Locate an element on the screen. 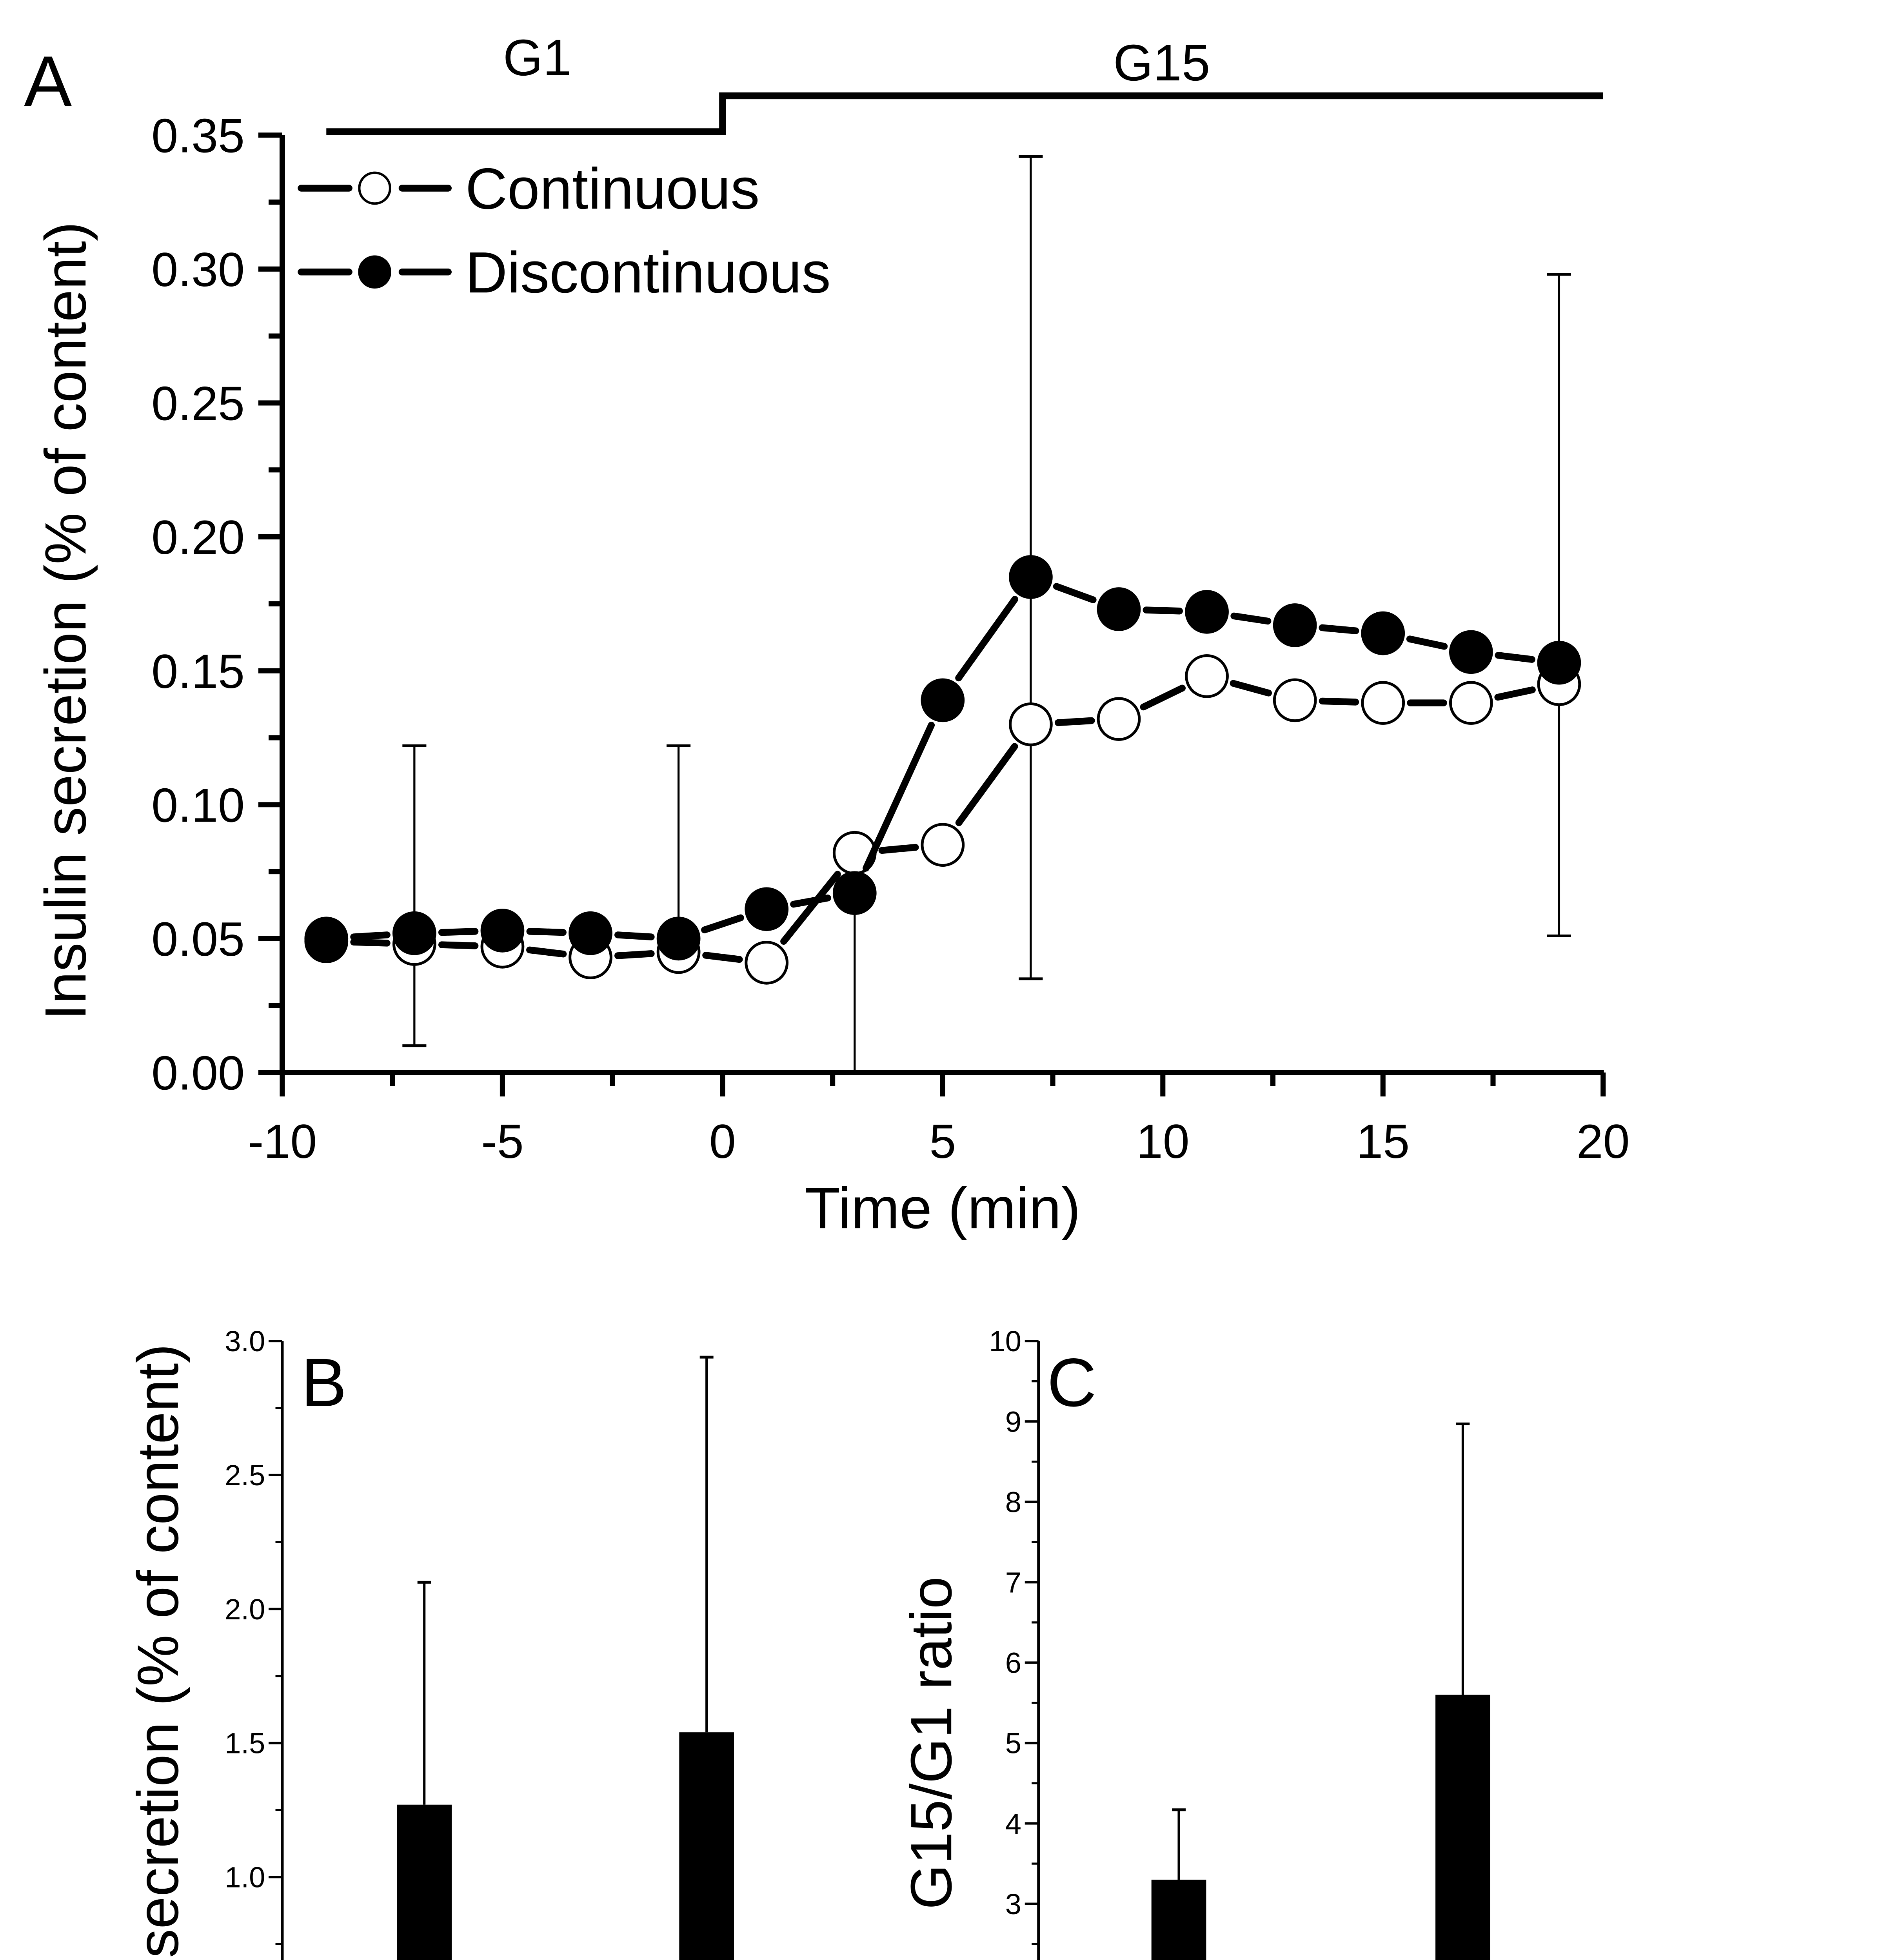 Image resolution: width=1882 pixels, height=1960 pixels. y-tick-label-c: 6 is located at coordinates (1013, 1663).